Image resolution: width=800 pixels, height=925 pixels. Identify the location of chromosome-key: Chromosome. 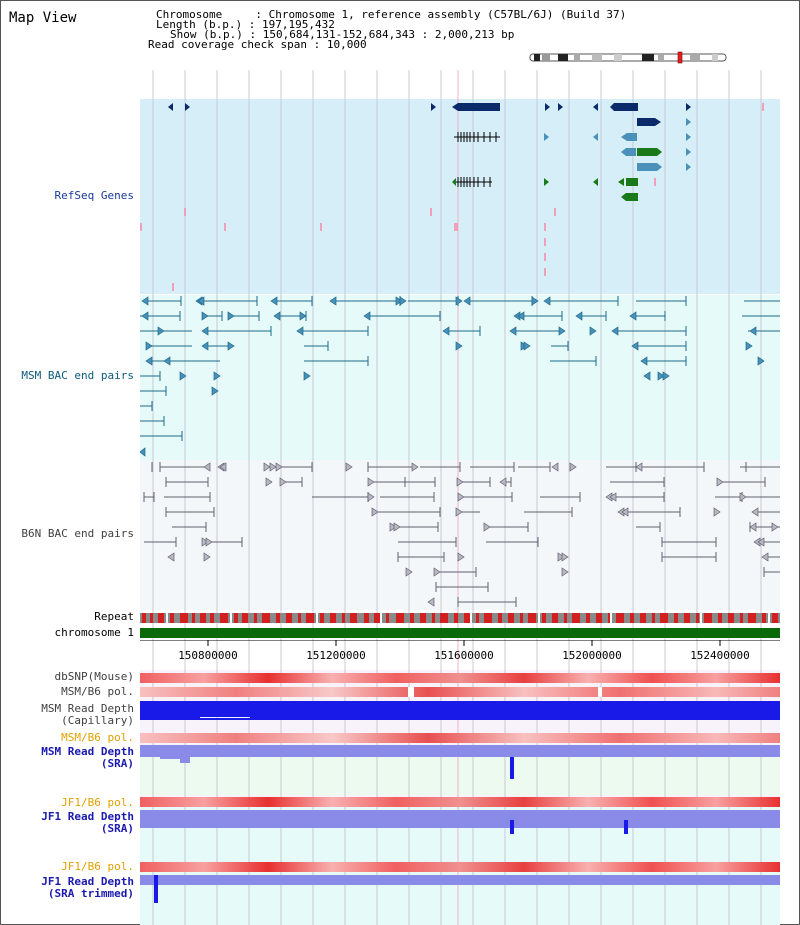
(189, 14).